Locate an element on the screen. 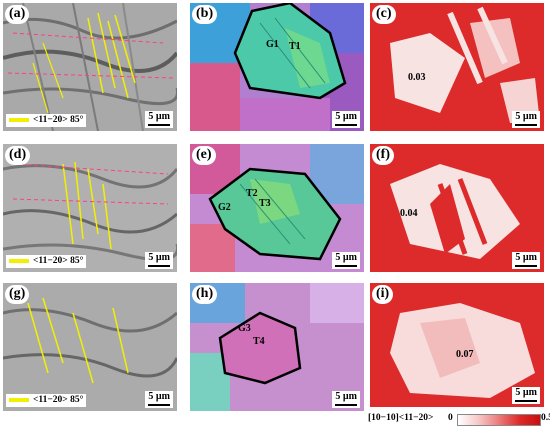 The height and width of the screenshot is (433, 550). panel-label: (a) is located at coordinates (17, 14).